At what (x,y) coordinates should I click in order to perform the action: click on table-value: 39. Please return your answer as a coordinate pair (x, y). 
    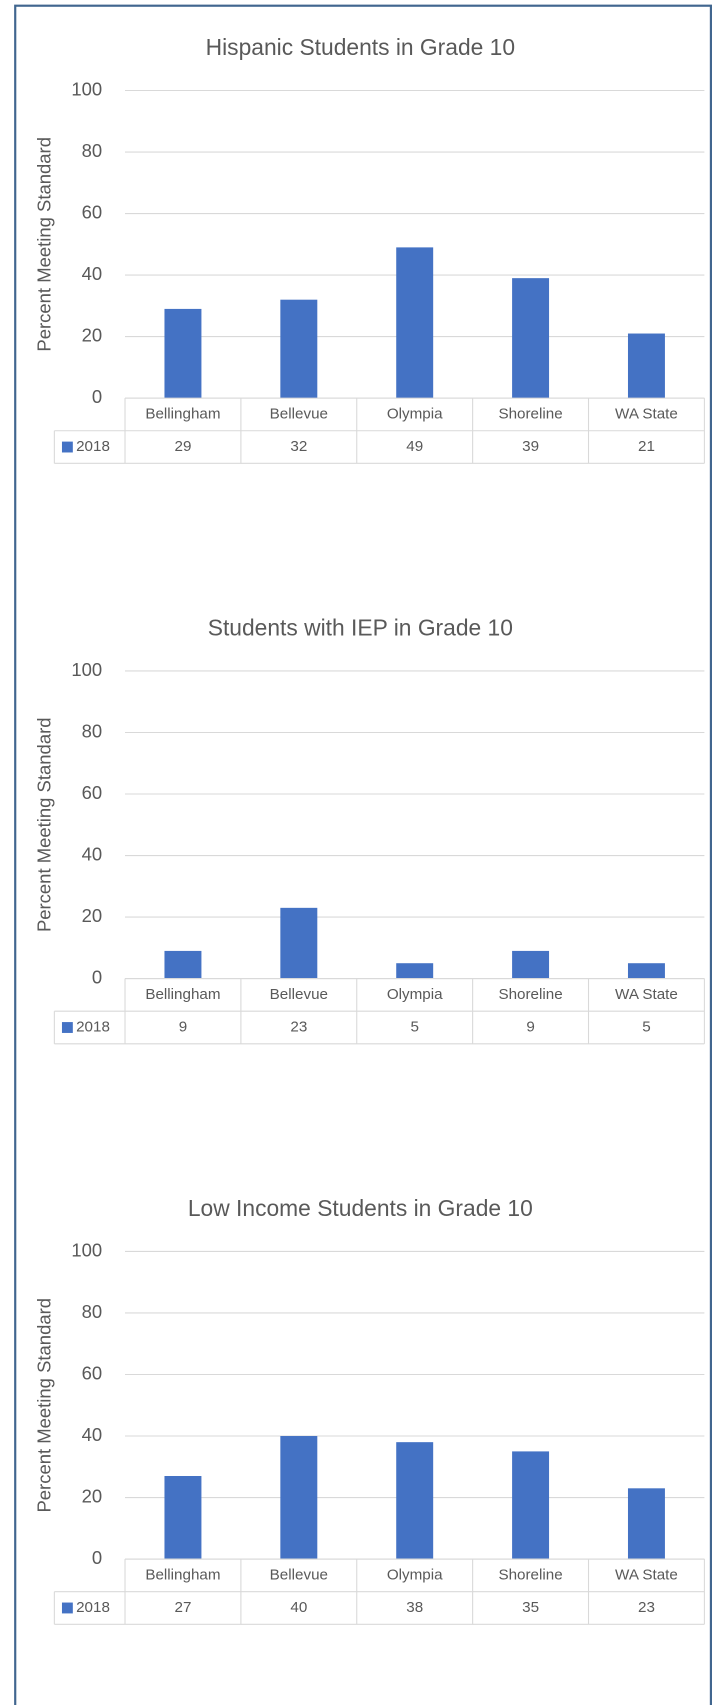
    Looking at the image, I should click on (530, 446).